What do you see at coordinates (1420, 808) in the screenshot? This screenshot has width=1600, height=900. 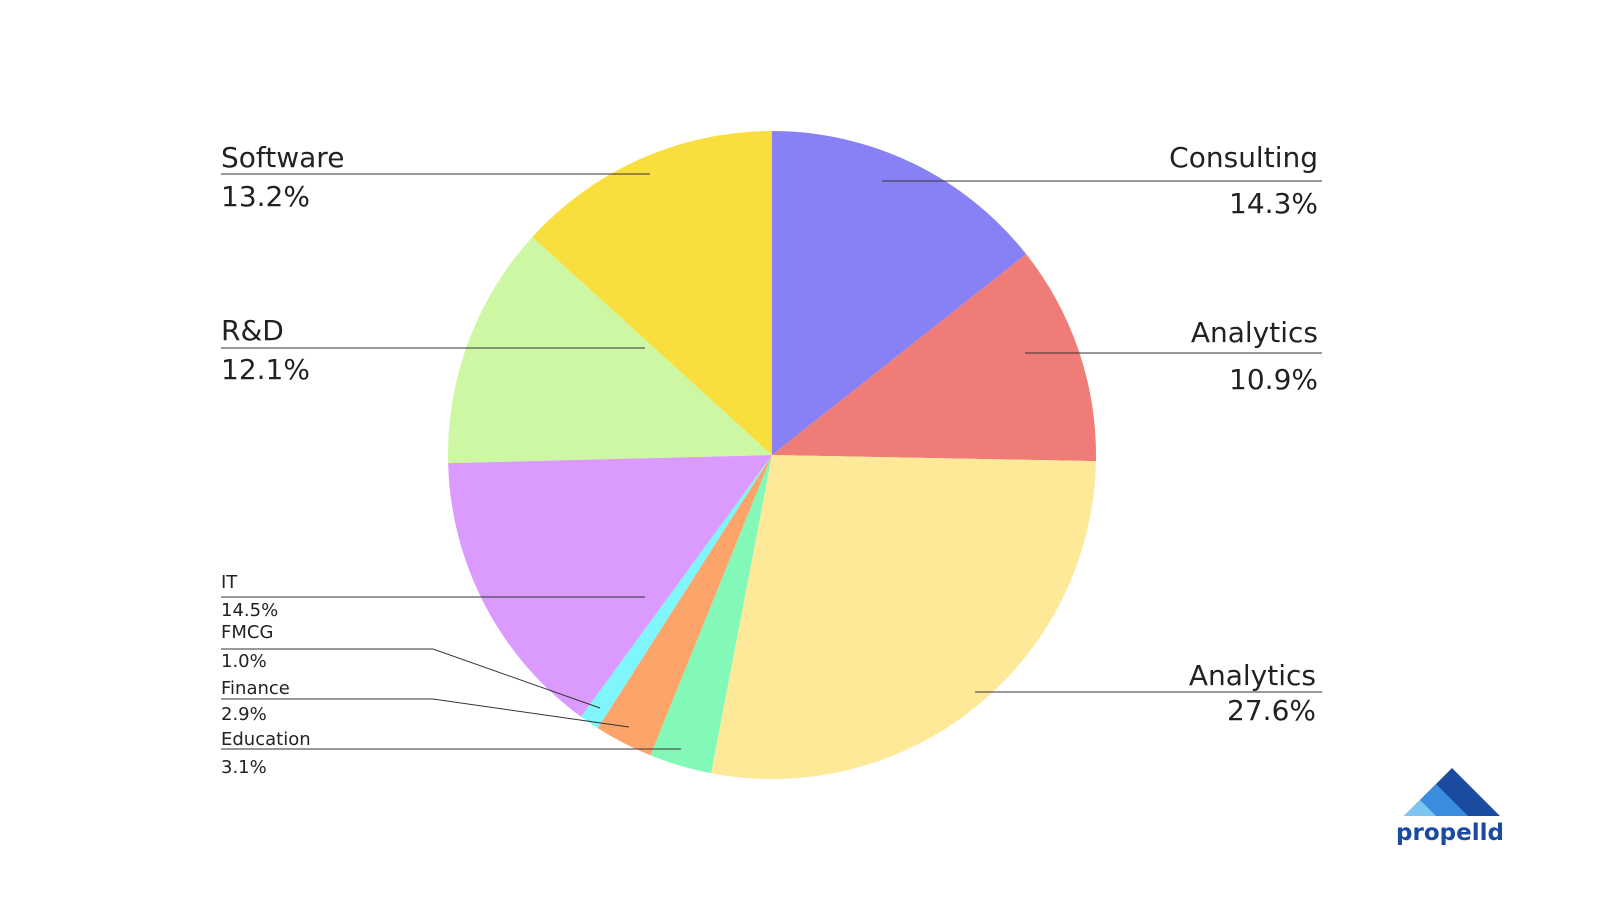 I see `logo-shape` at bounding box center [1420, 808].